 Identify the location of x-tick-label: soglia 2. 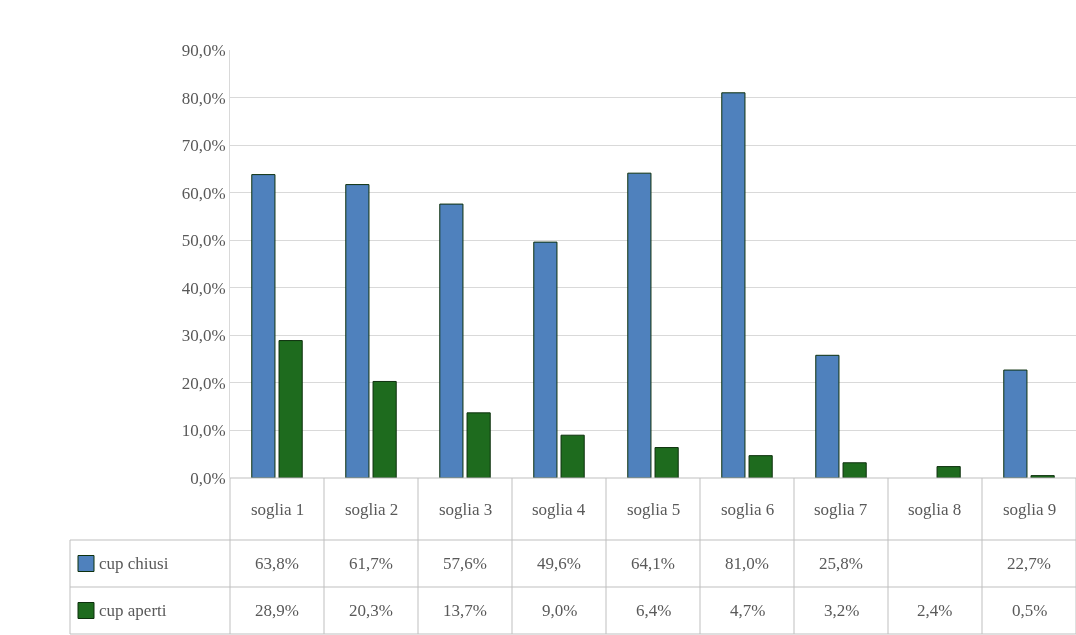
(372, 509).